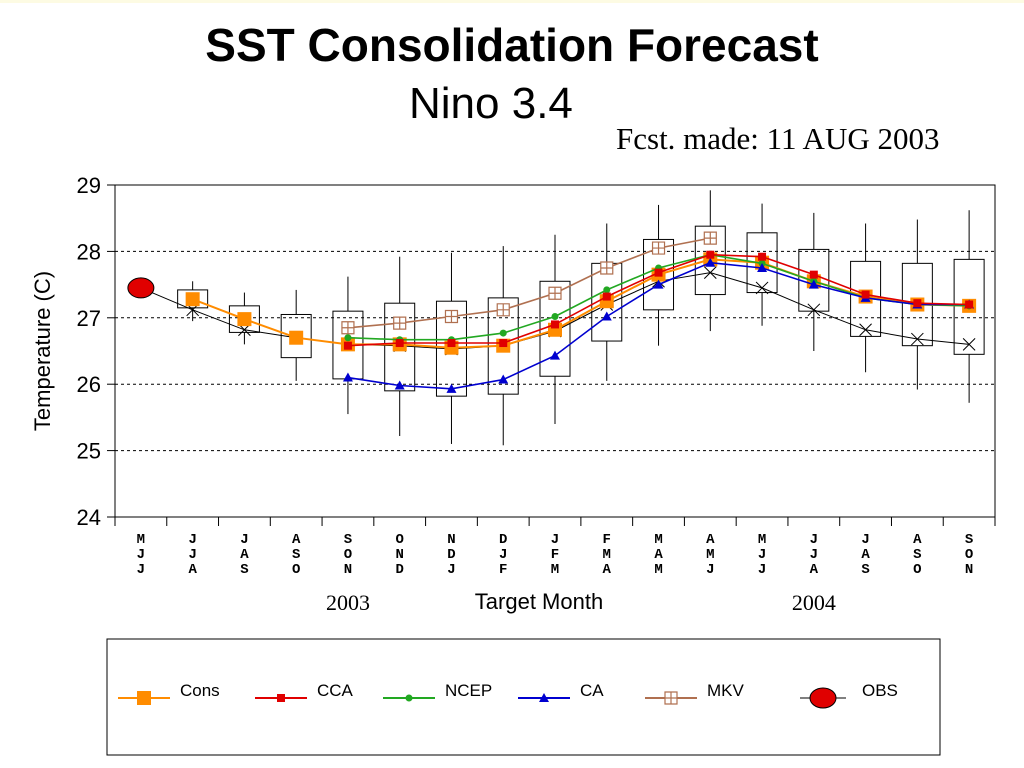 Image resolution: width=1024 pixels, height=768 pixels. Describe the element at coordinates (89, 318) in the screenshot. I see `y-tick-label: 27` at that location.